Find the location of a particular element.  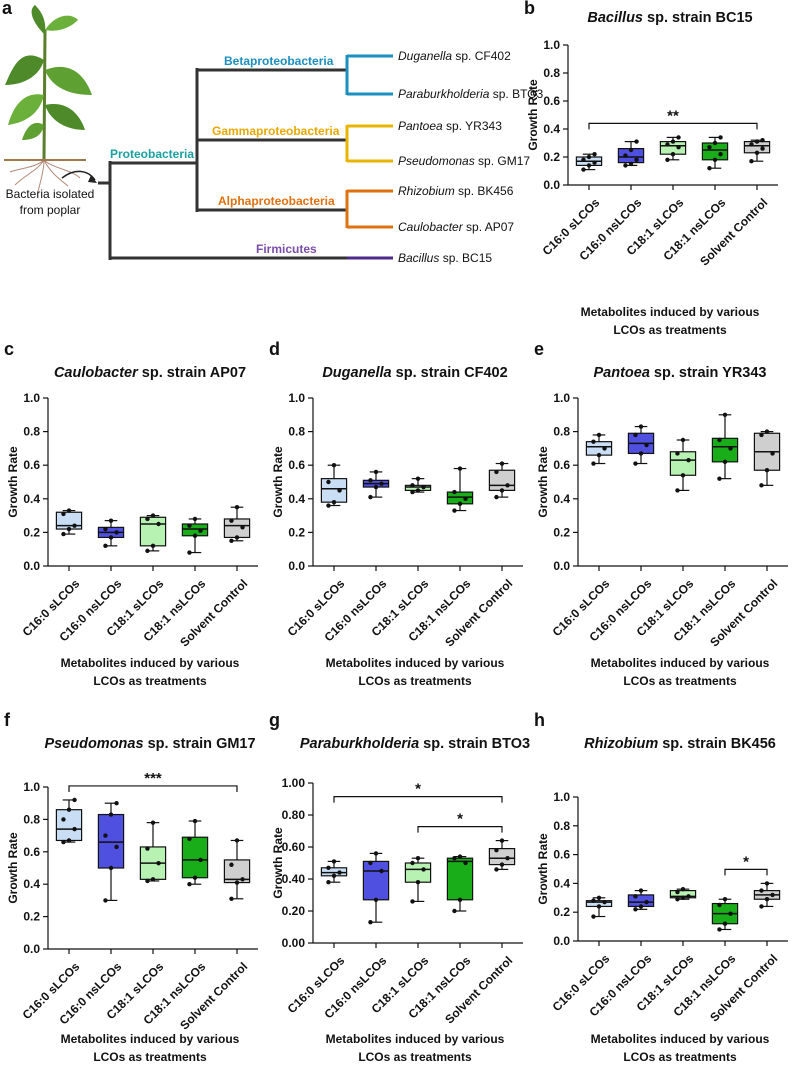

leaf-label: Caulobacter sp. AP07 is located at coordinates (456, 227).